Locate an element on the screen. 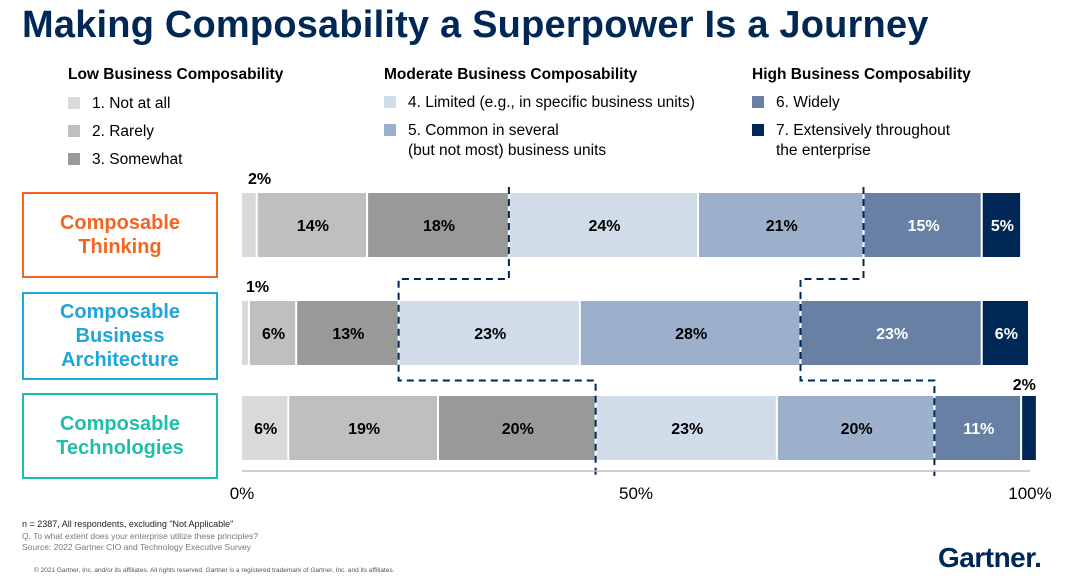  legend-item-common-line2: (but not most) business units is located at coordinates (507, 150).